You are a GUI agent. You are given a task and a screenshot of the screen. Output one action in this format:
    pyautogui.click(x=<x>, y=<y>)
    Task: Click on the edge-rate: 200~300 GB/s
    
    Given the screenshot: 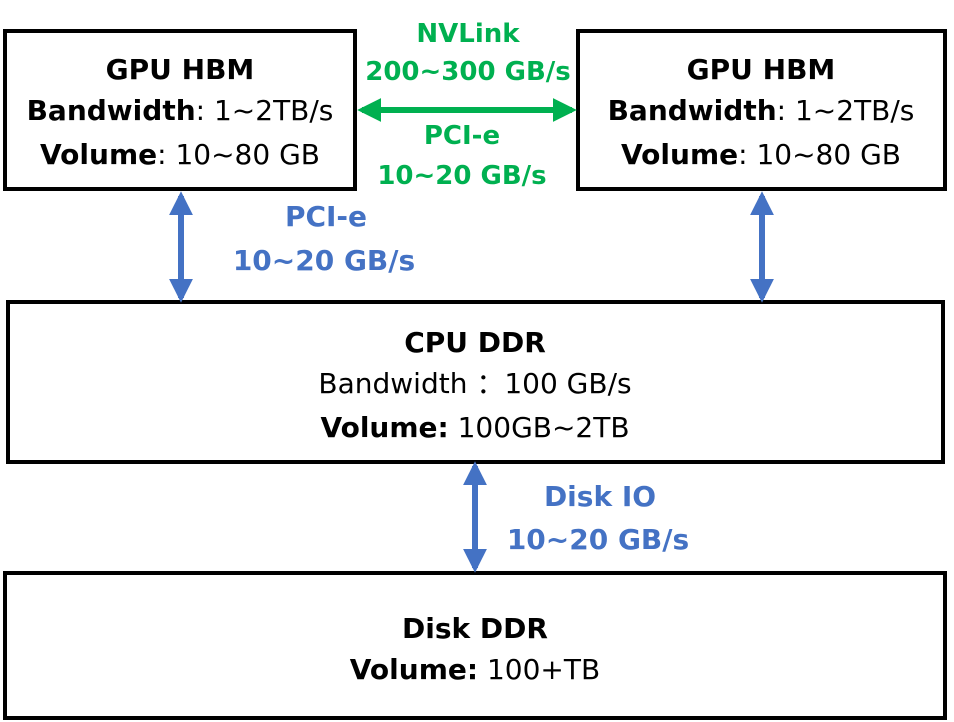 What is the action you would take?
    pyautogui.click(x=468, y=72)
    